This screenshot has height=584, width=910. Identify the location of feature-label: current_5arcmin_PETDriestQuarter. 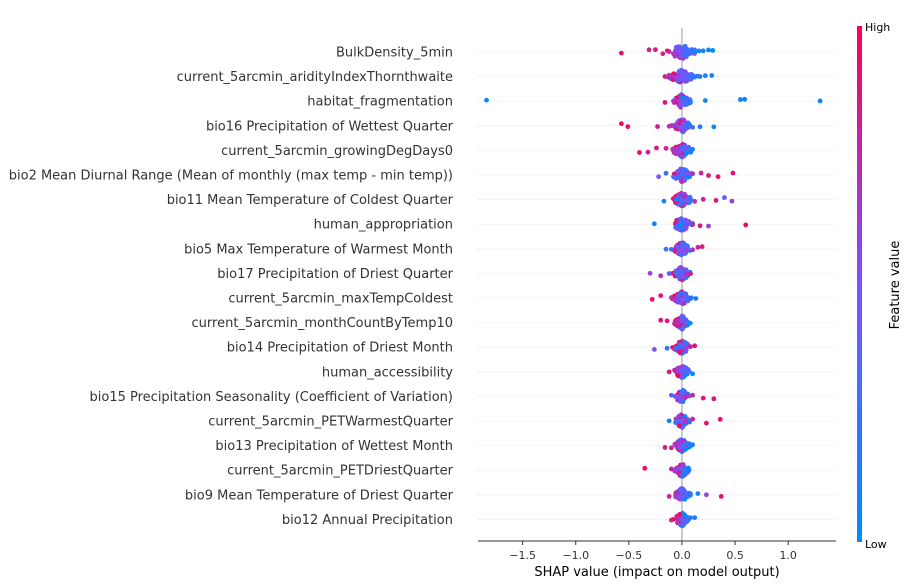
(340, 471).